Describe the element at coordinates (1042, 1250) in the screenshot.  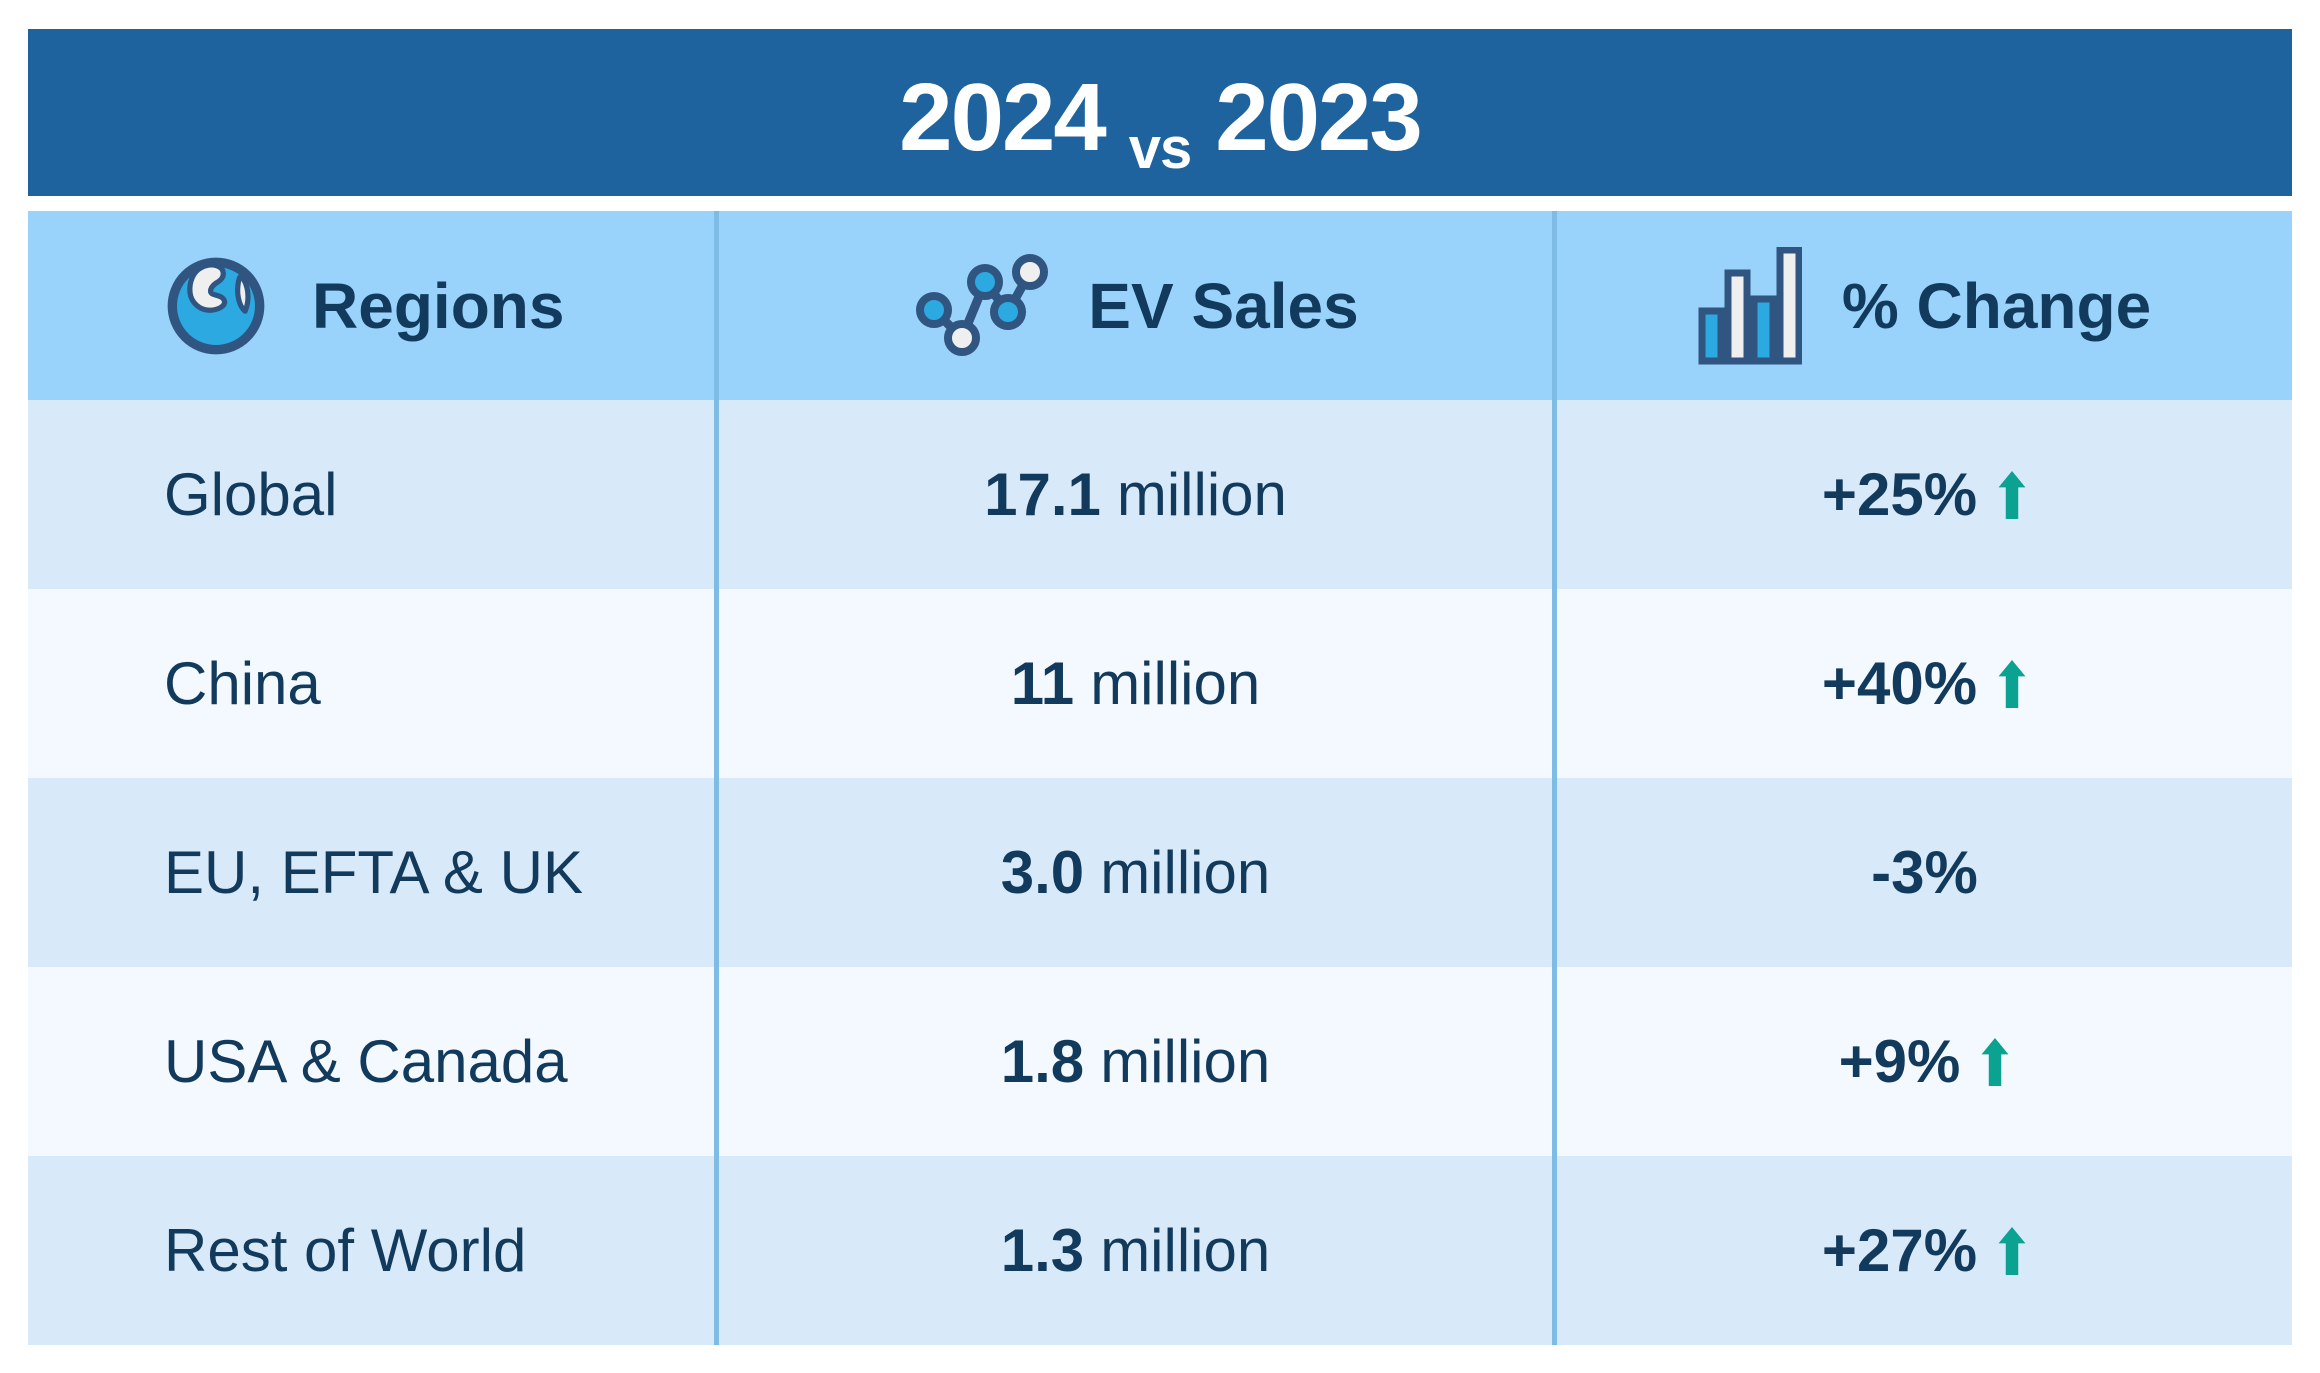
I see `ev-sales-value: 1.3` at that location.